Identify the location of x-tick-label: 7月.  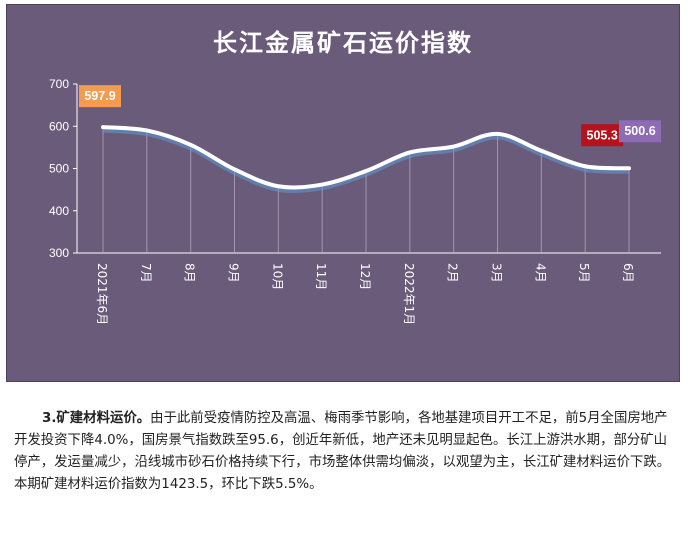
(146, 273).